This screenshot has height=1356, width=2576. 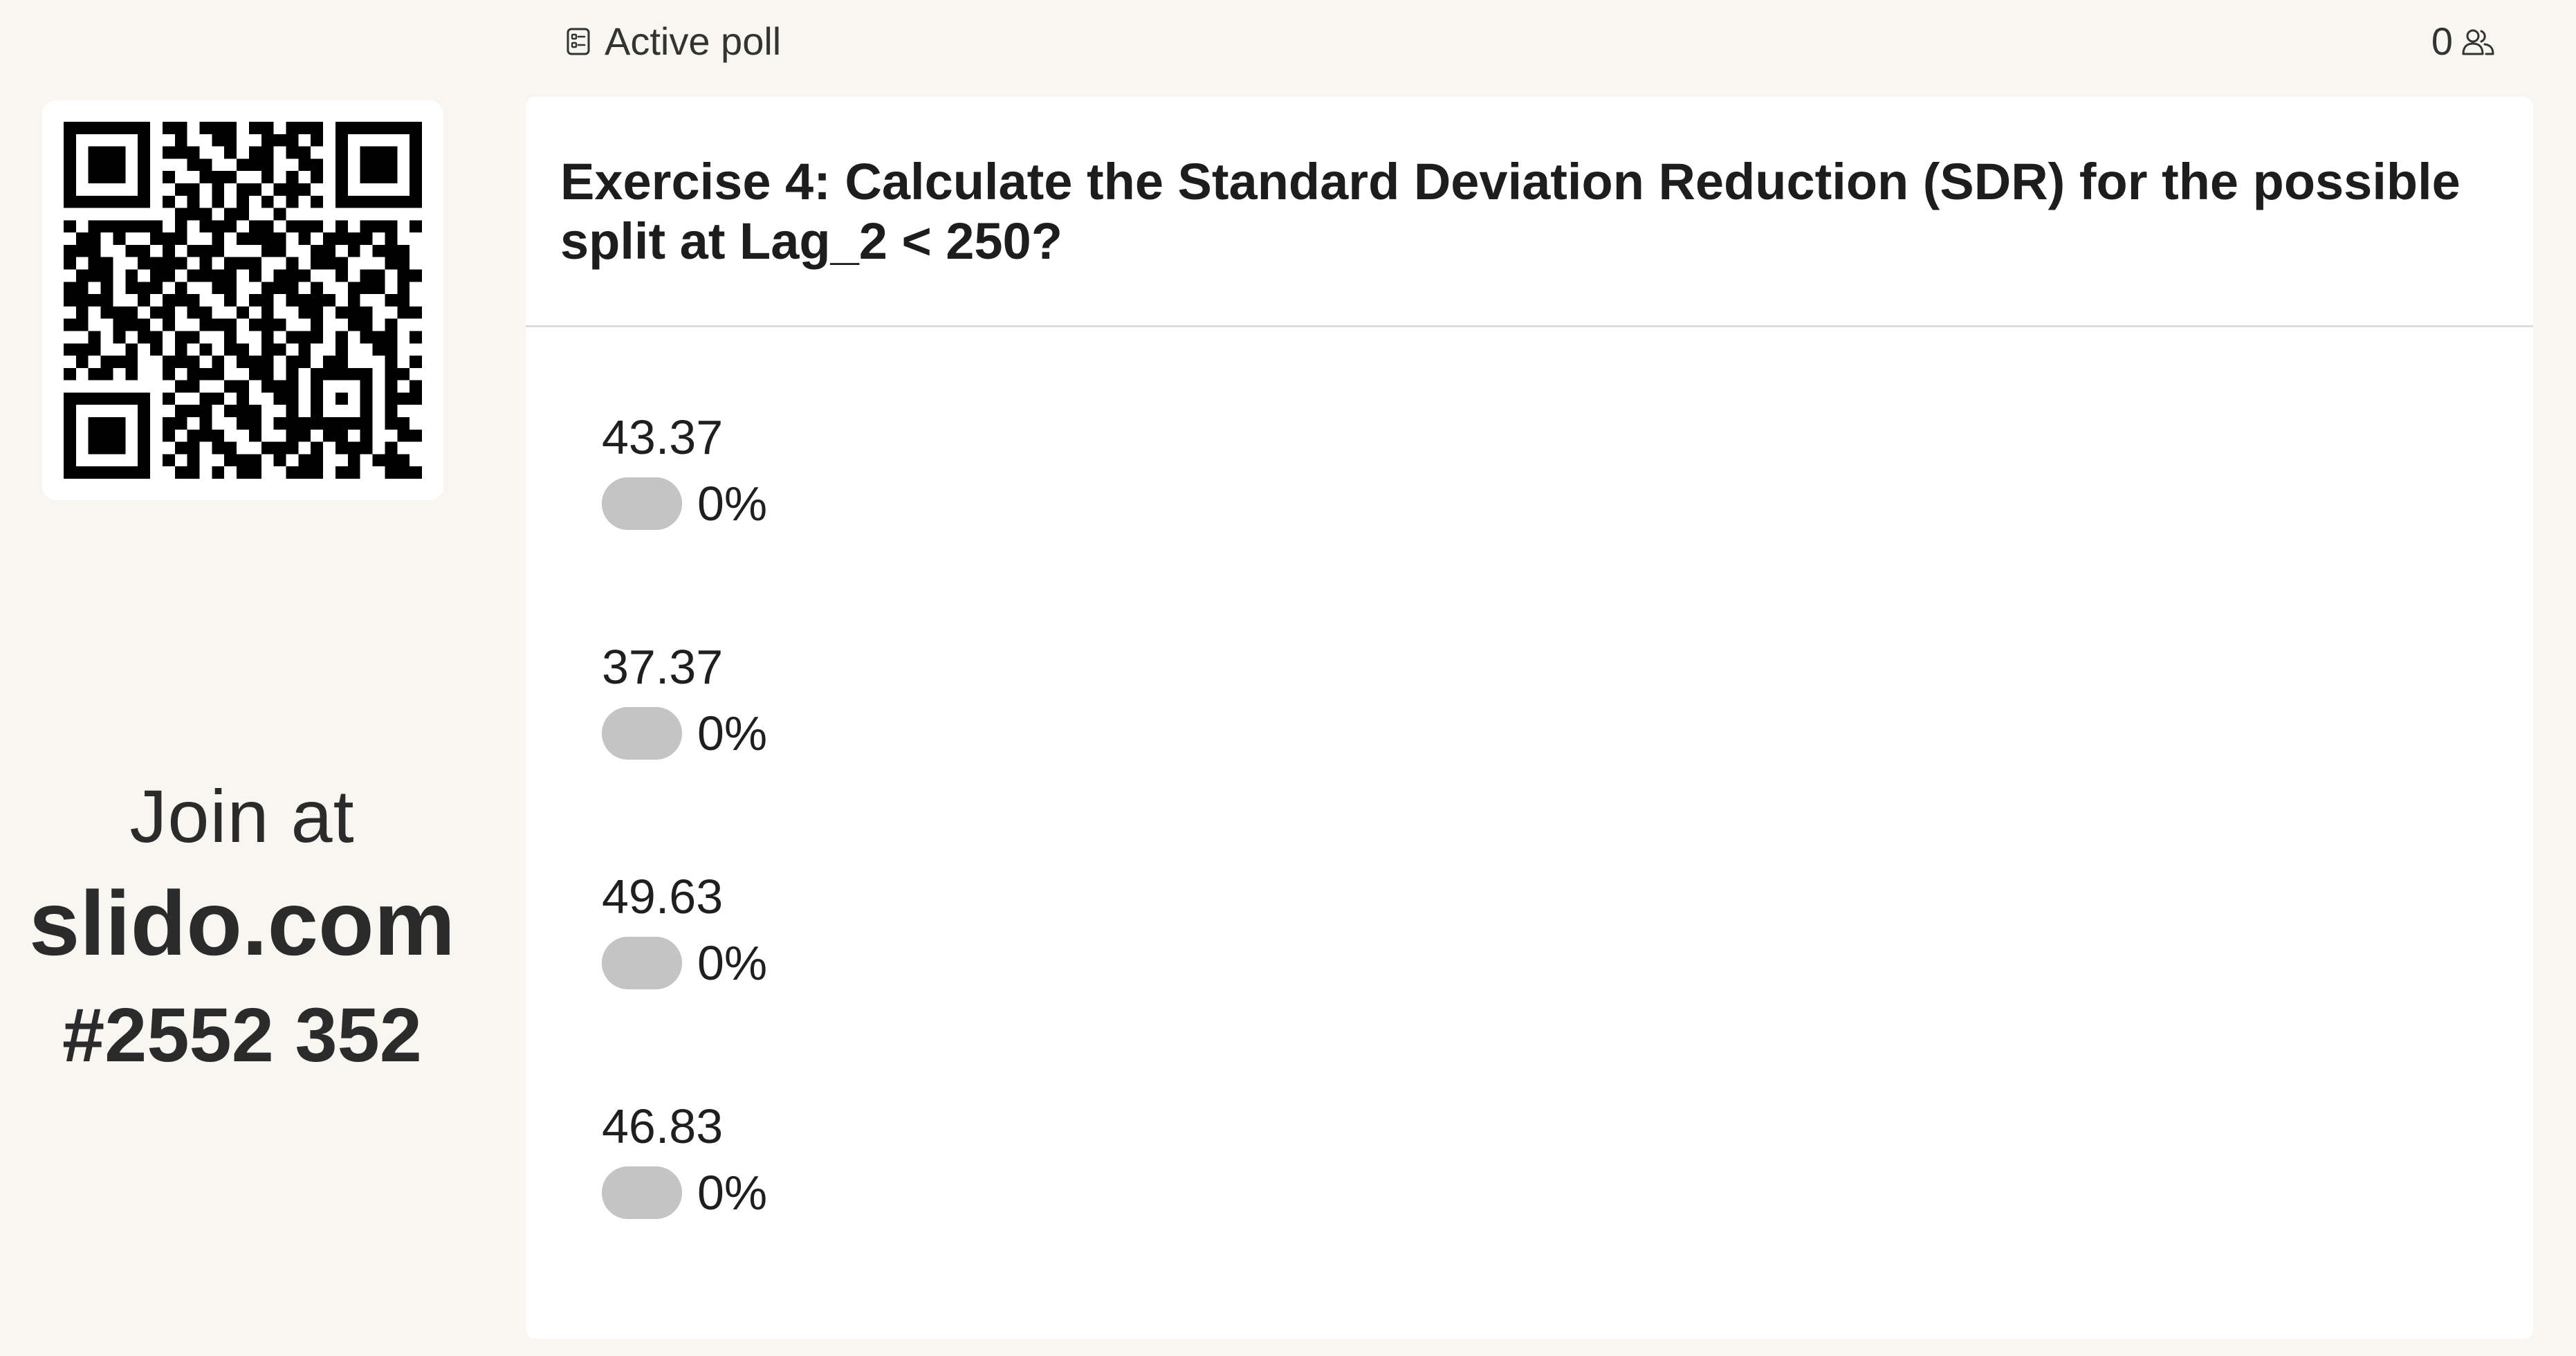 What do you see at coordinates (242, 816) in the screenshot?
I see `join-prompt: Join at` at bounding box center [242, 816].